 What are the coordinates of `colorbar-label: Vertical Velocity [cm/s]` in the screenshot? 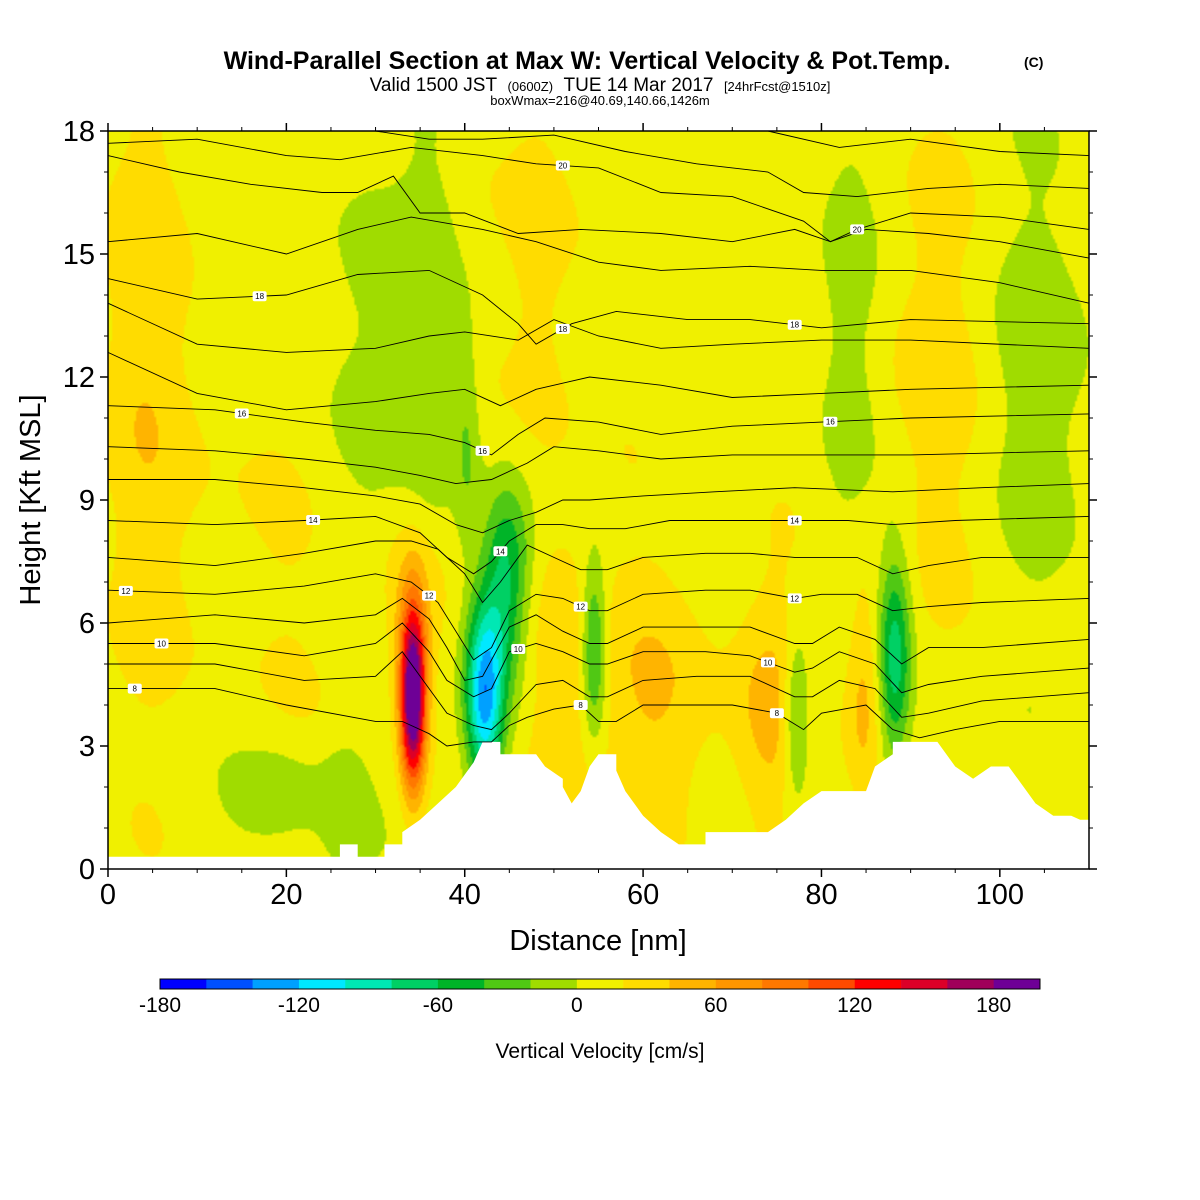 It's located at (600, 1051).